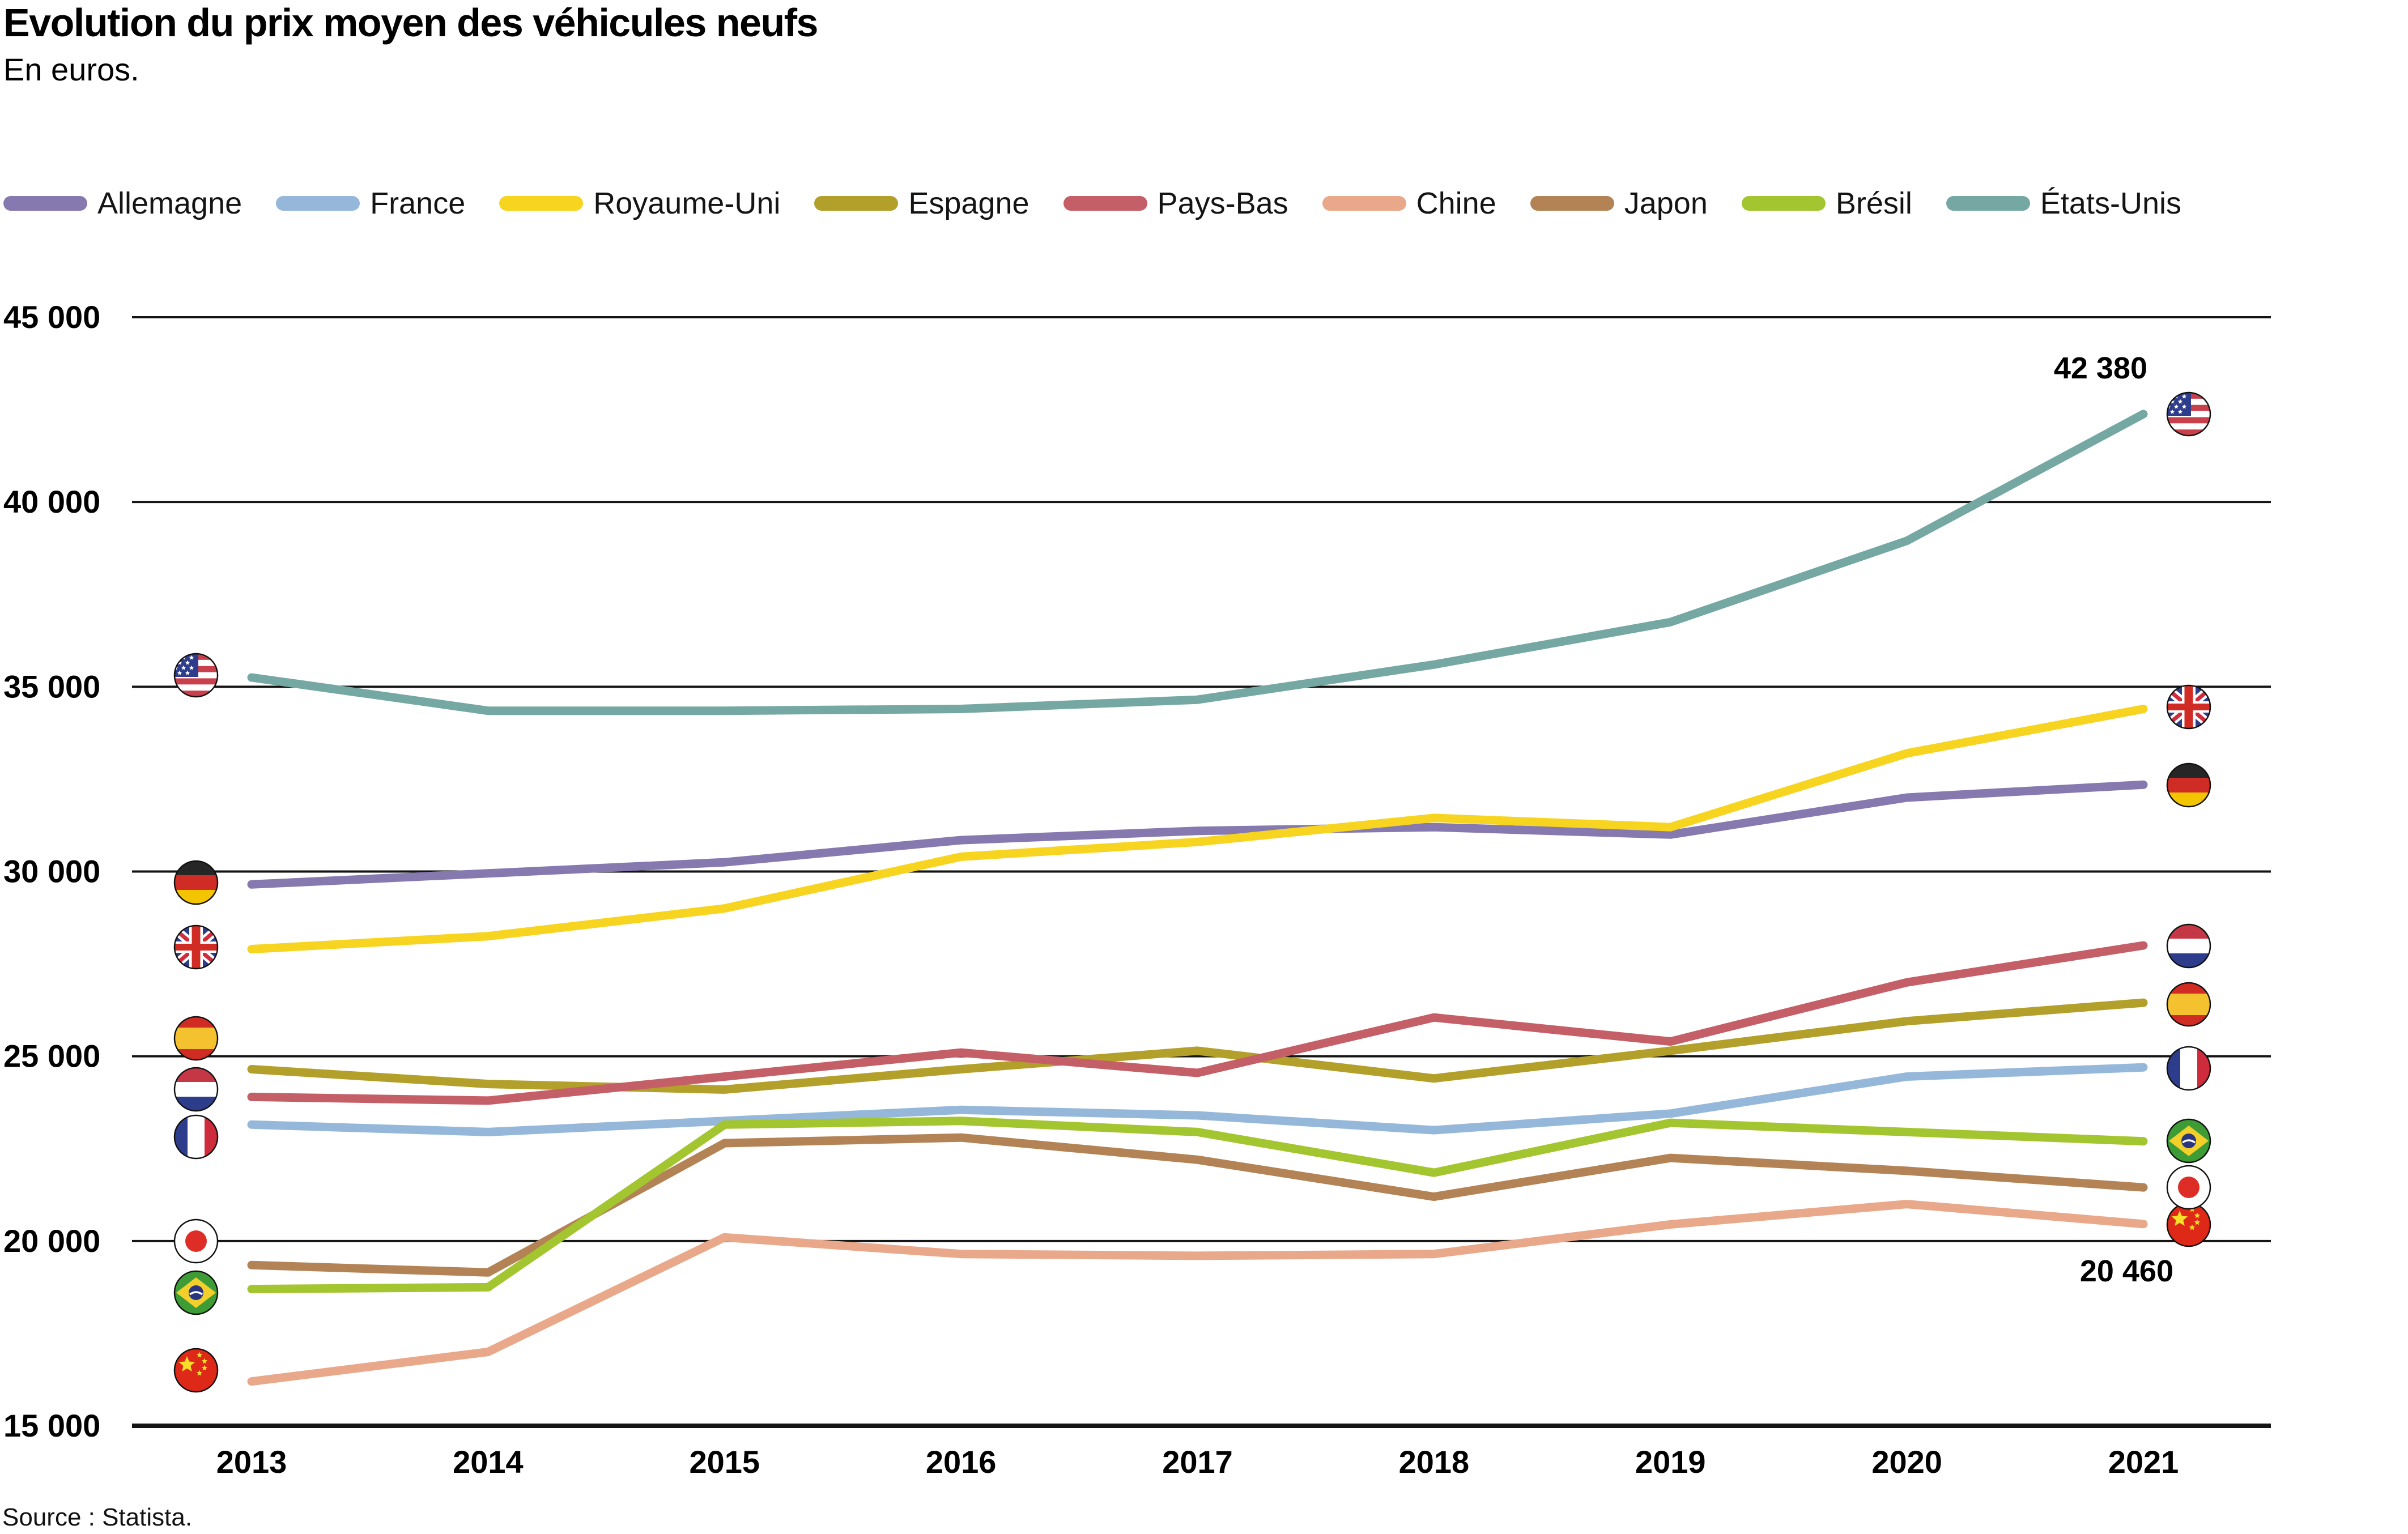 The image size is (2408, 1534). I want to click on legend-item-es: Espagne, so click(921, 203).